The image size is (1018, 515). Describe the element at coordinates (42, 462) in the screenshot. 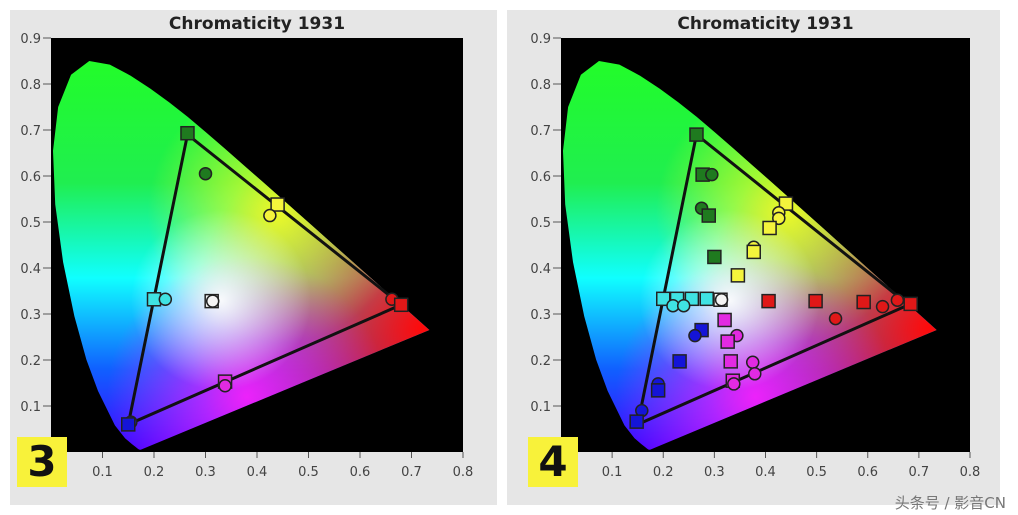

I see `panel-badge: 3` at that location.